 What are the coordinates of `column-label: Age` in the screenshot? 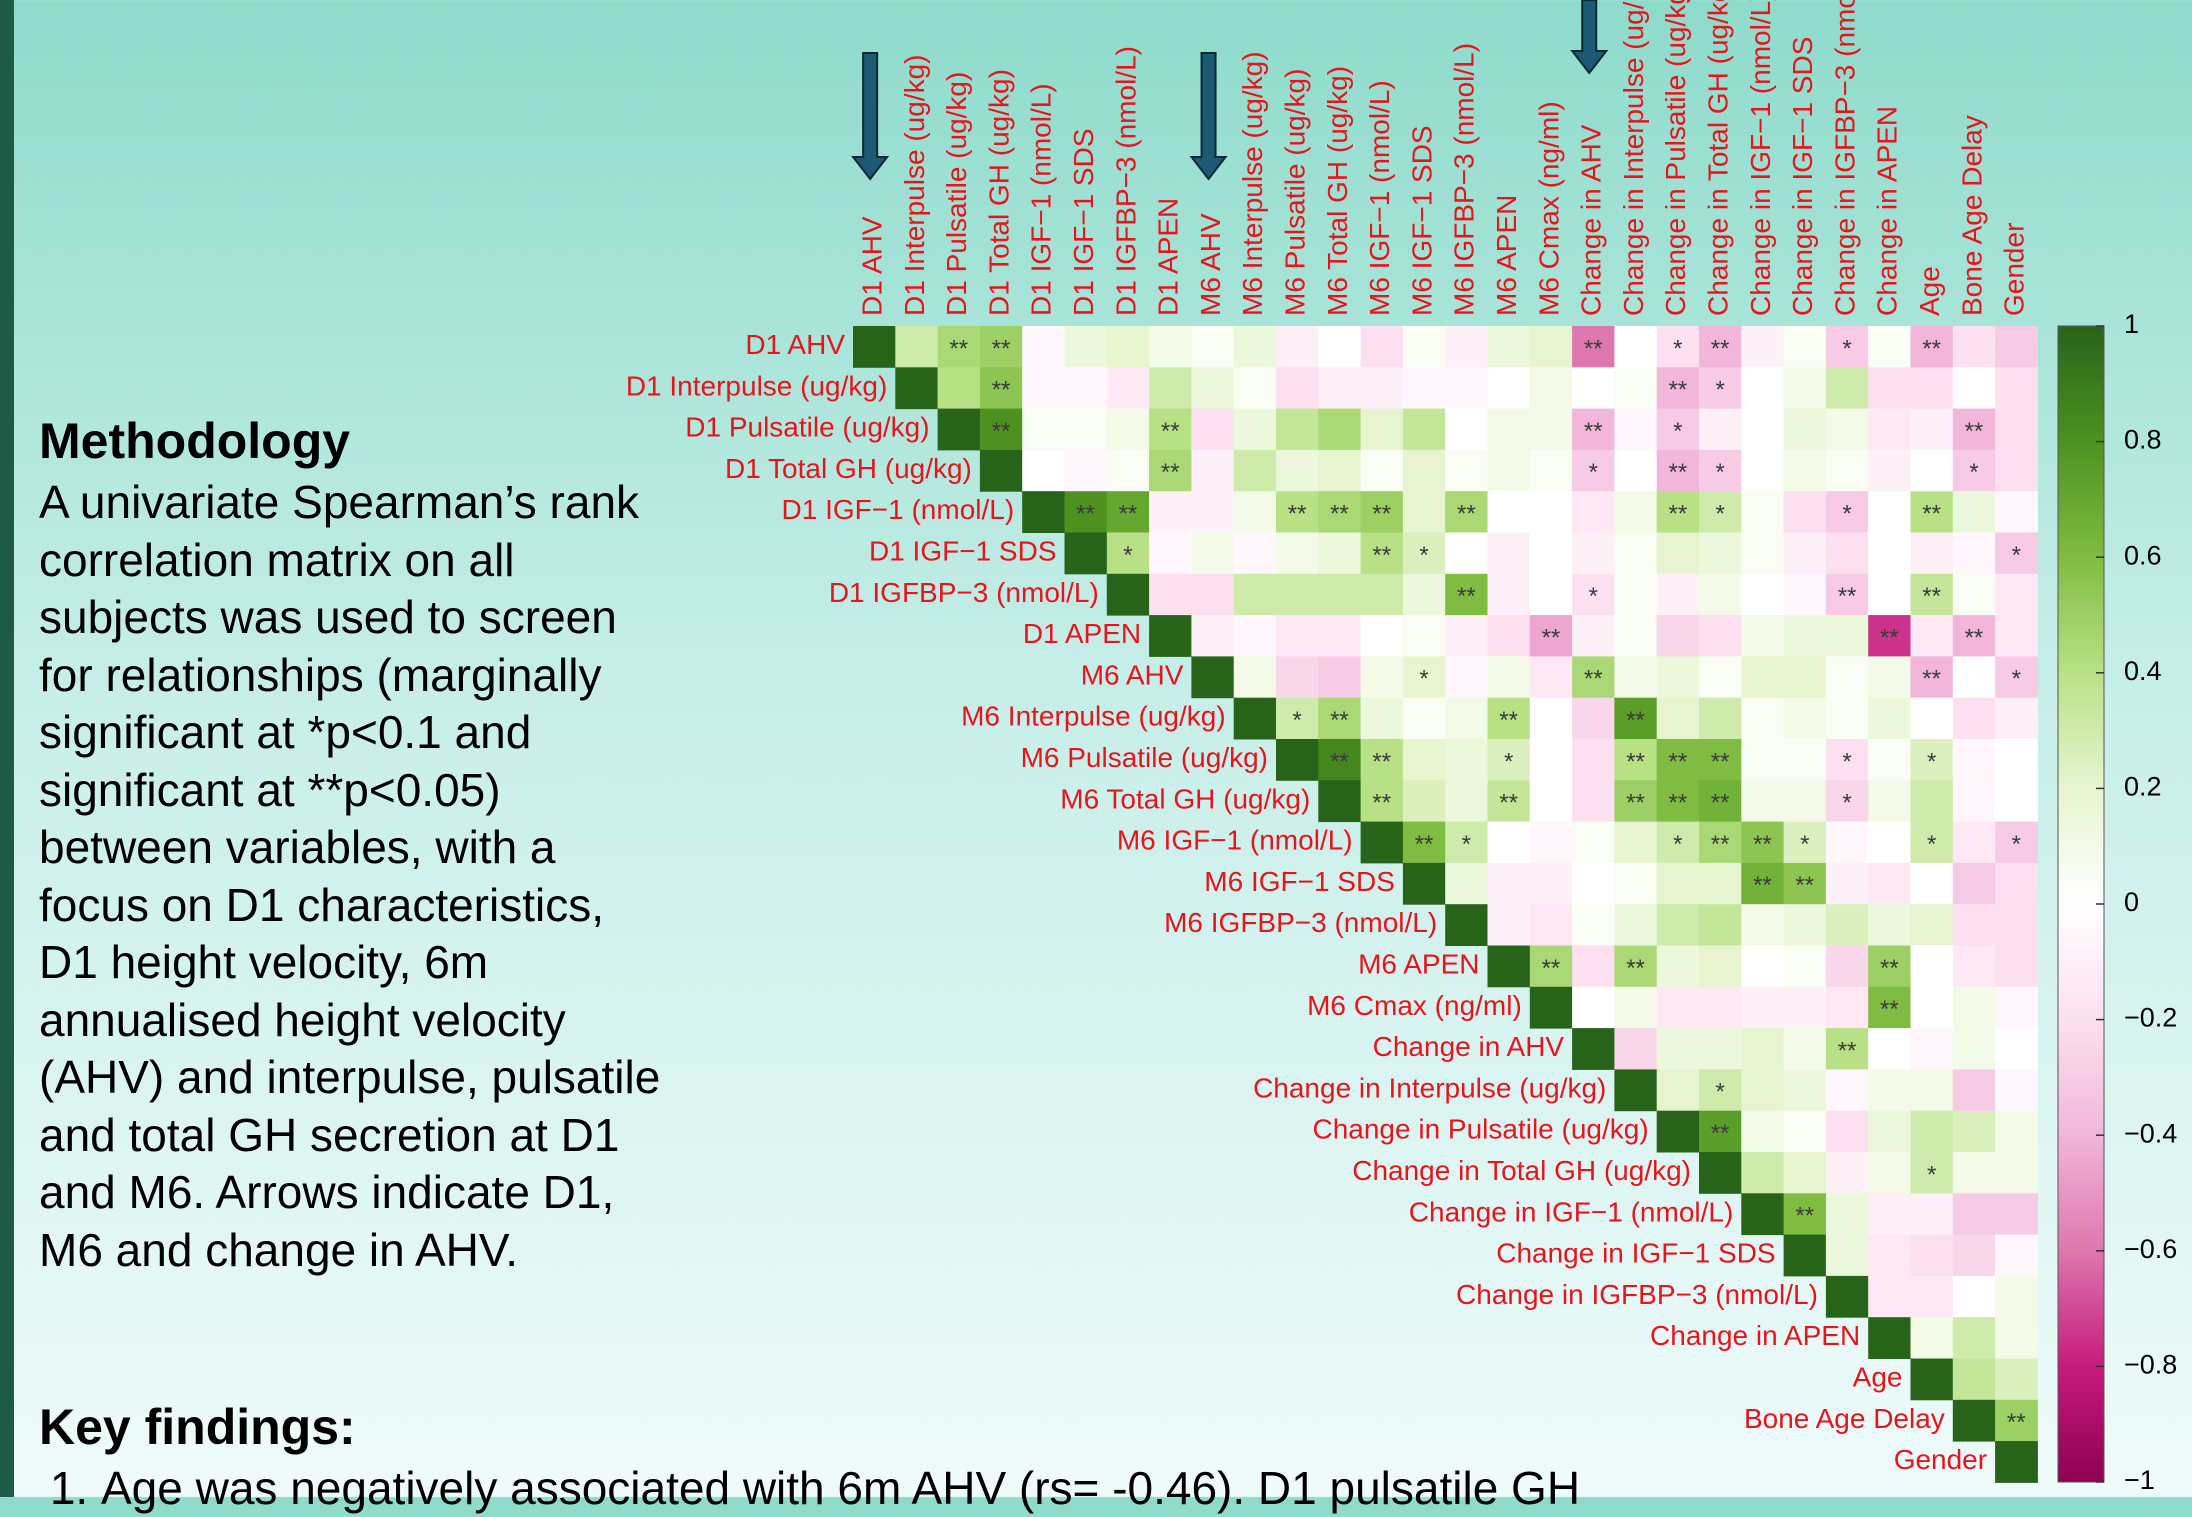 It's located at (1929, 291).